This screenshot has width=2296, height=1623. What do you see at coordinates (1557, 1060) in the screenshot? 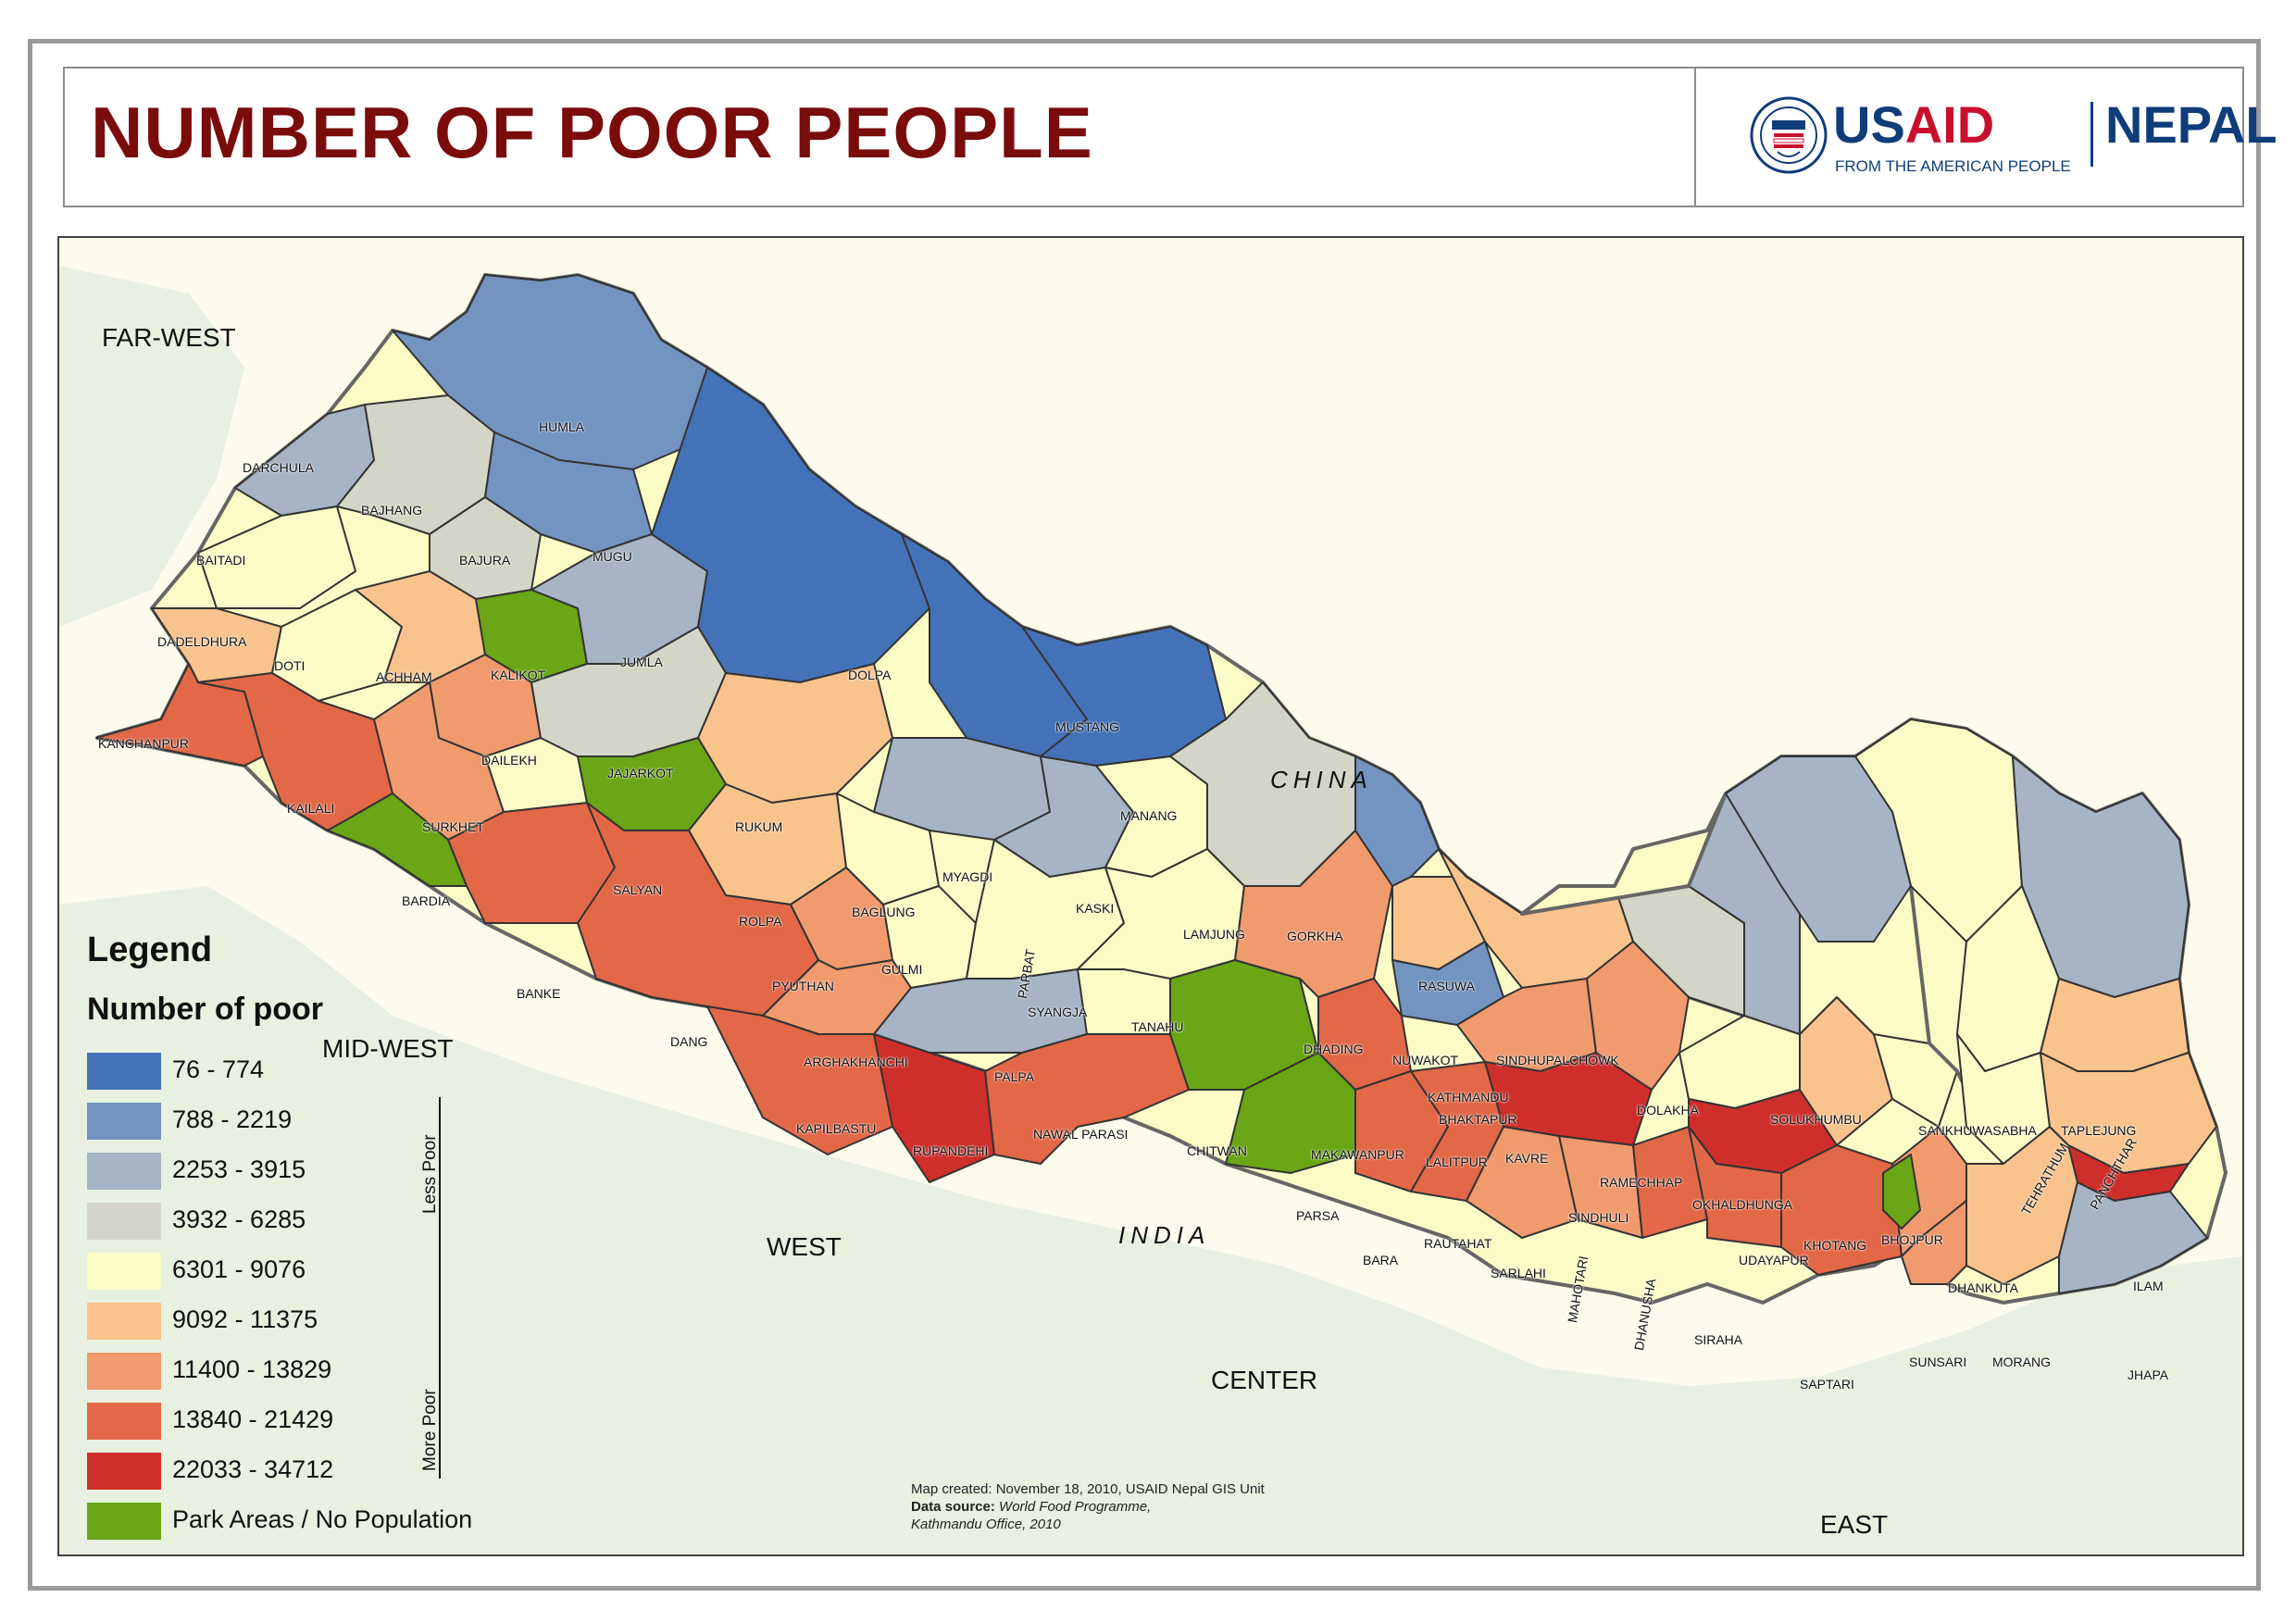
I see `district-label: SINDHUPALCHOWK` at bounding box center [1557, 1060].